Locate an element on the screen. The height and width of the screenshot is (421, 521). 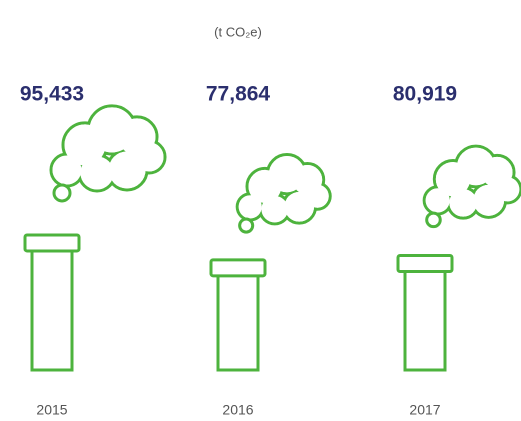
subtitle: (t CO₂e) is located at coordinates (238, 31).